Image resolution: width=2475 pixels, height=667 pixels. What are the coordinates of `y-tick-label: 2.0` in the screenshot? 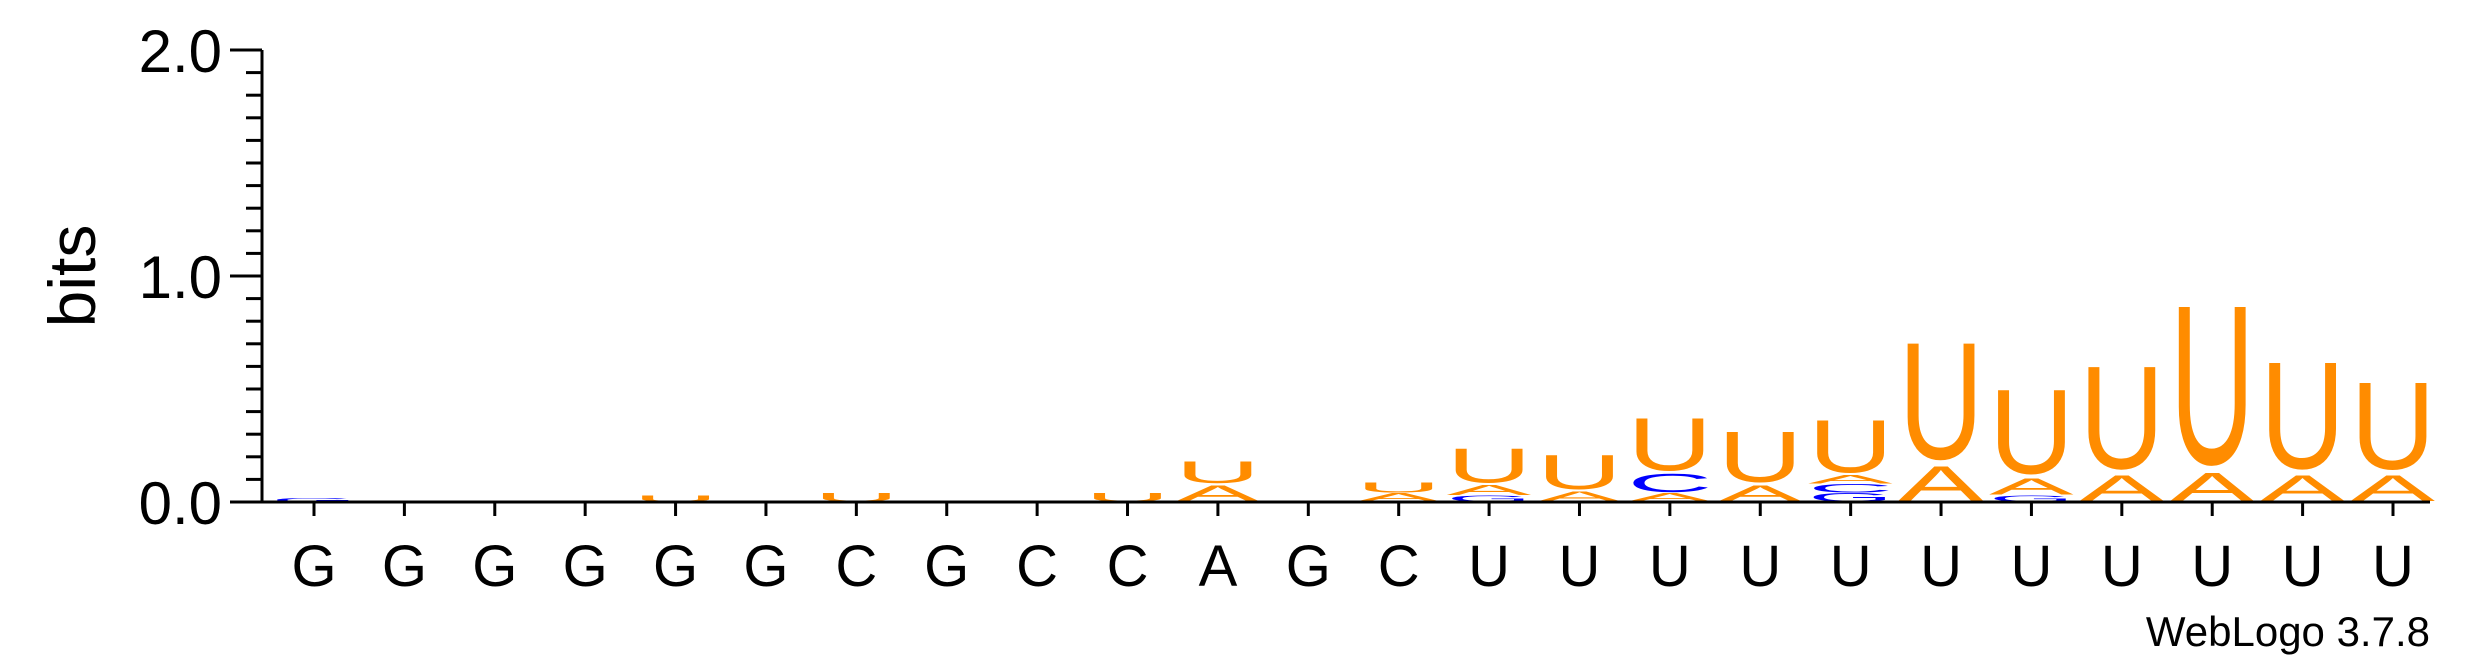 It's located at (180, 51).